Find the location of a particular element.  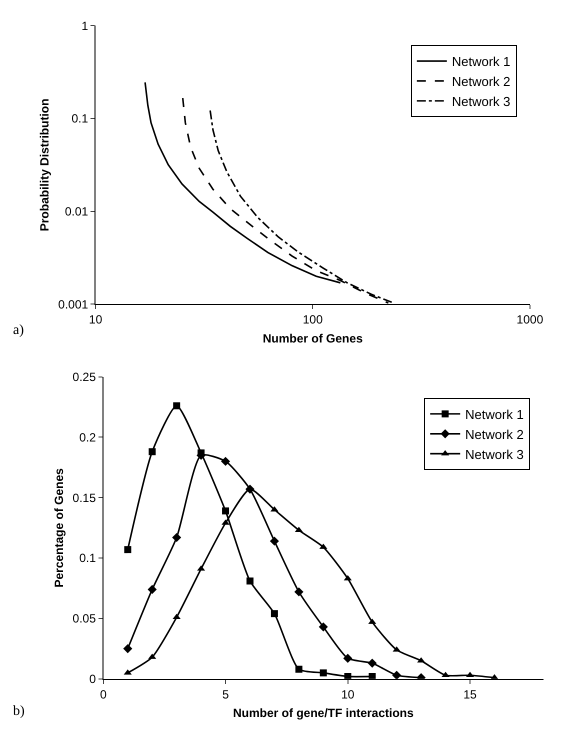

y-tick-label: 0 is located at coordinates (92, 679).